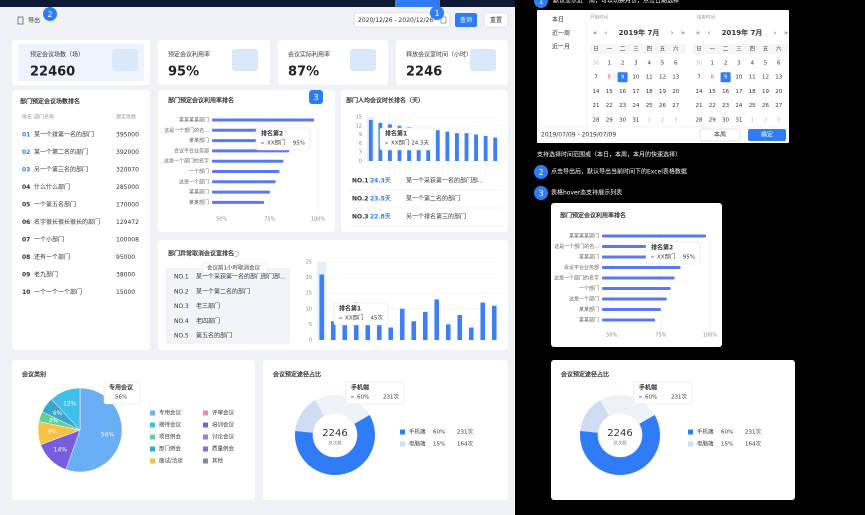 This screenshot has width=865, height=515. Describe the element at coordinates (26, 275) in the screenshot. I see `rank: 09` at that location.